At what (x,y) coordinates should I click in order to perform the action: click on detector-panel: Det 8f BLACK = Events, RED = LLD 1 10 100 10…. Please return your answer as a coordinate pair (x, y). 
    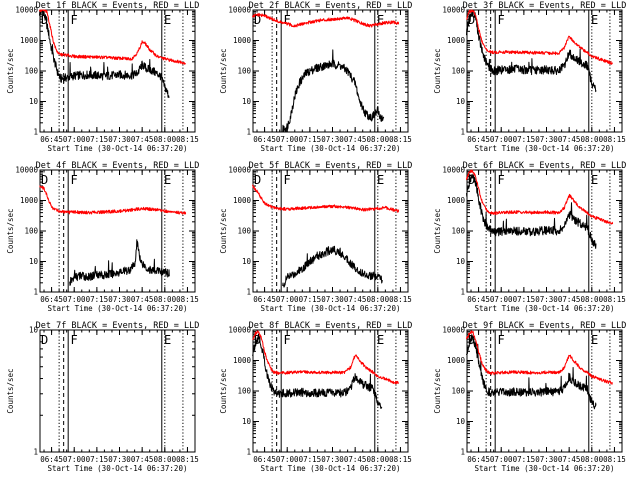
    Looking at the image, I should click on (315, 397).